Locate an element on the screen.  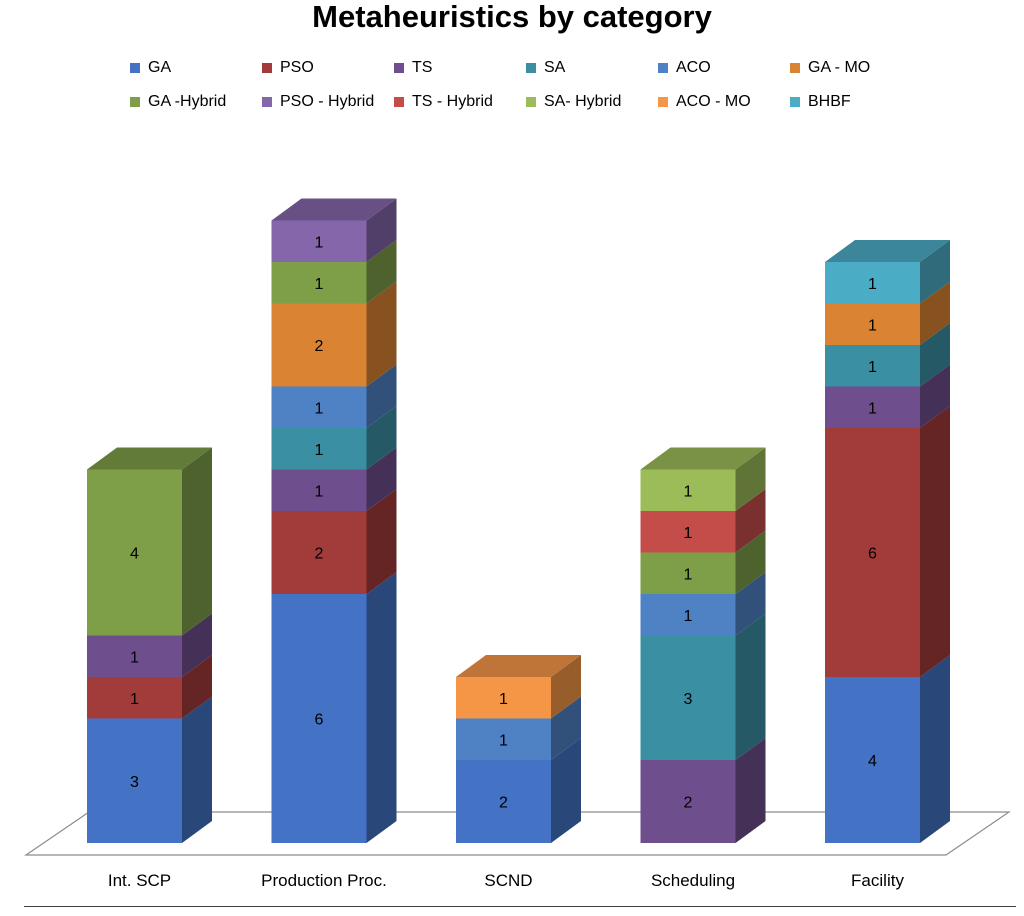
legend-label: BHBF is located at coordinates (829, 101).